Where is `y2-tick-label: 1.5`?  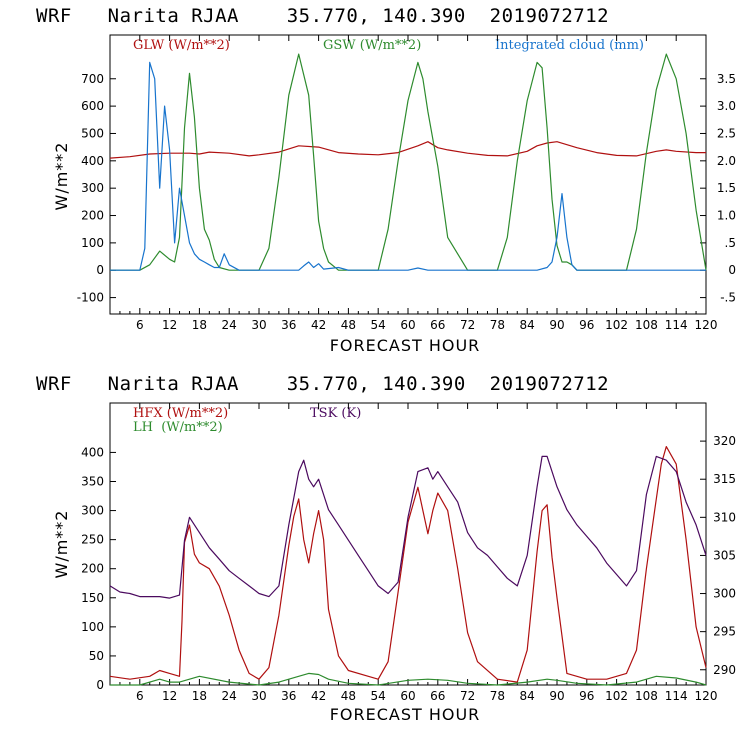
y2-tick-label: 1.5 is located at coordinates (726, 188).